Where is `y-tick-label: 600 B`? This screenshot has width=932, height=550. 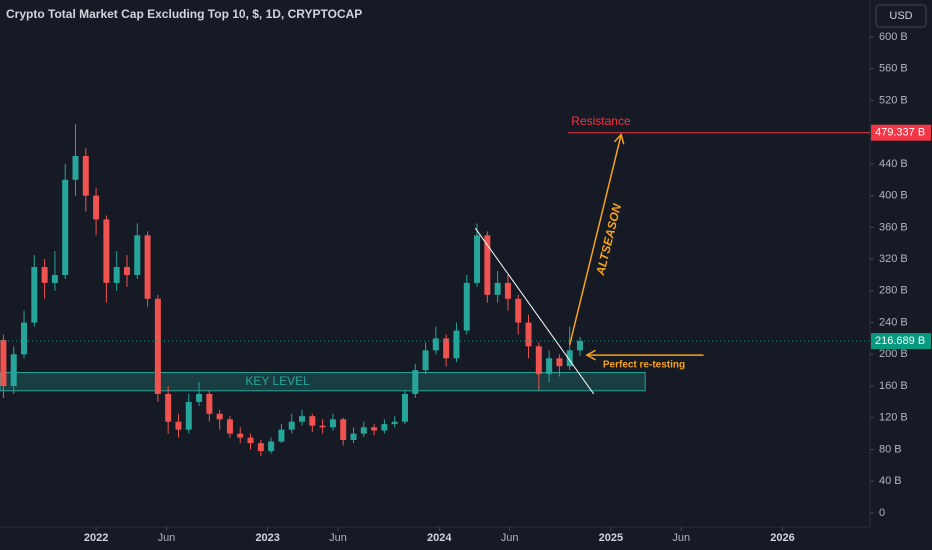
y-tick-label: 600 B is located at coordinates (893, 37).